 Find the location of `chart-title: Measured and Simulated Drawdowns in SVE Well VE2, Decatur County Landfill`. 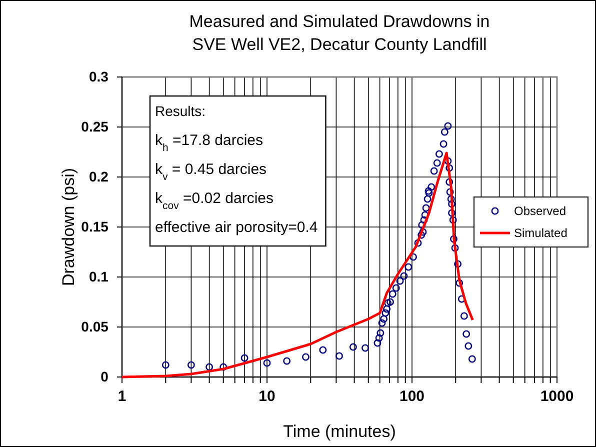

chart-title: Measured and Simulated Drawdowns in SVE Well VE2, Decatur County Landfill is located at coordinates (339, 33).